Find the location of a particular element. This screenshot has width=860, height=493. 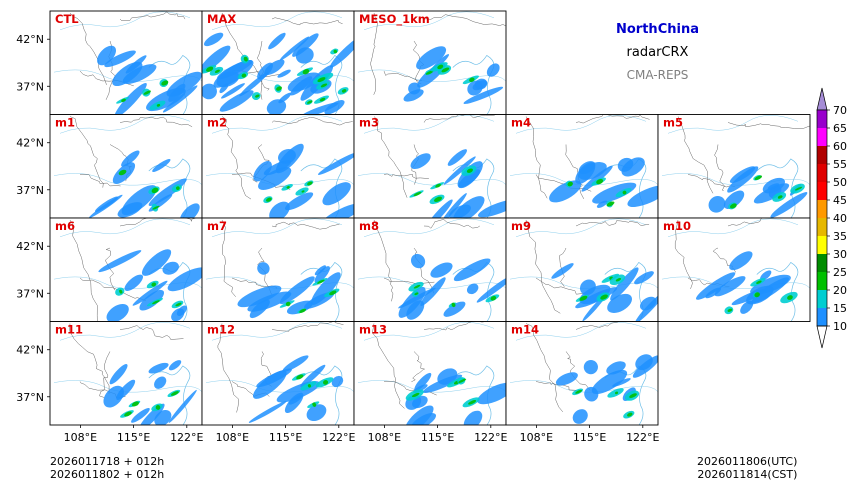

colorbar-label: 30 is located at coordinates (840, 254).